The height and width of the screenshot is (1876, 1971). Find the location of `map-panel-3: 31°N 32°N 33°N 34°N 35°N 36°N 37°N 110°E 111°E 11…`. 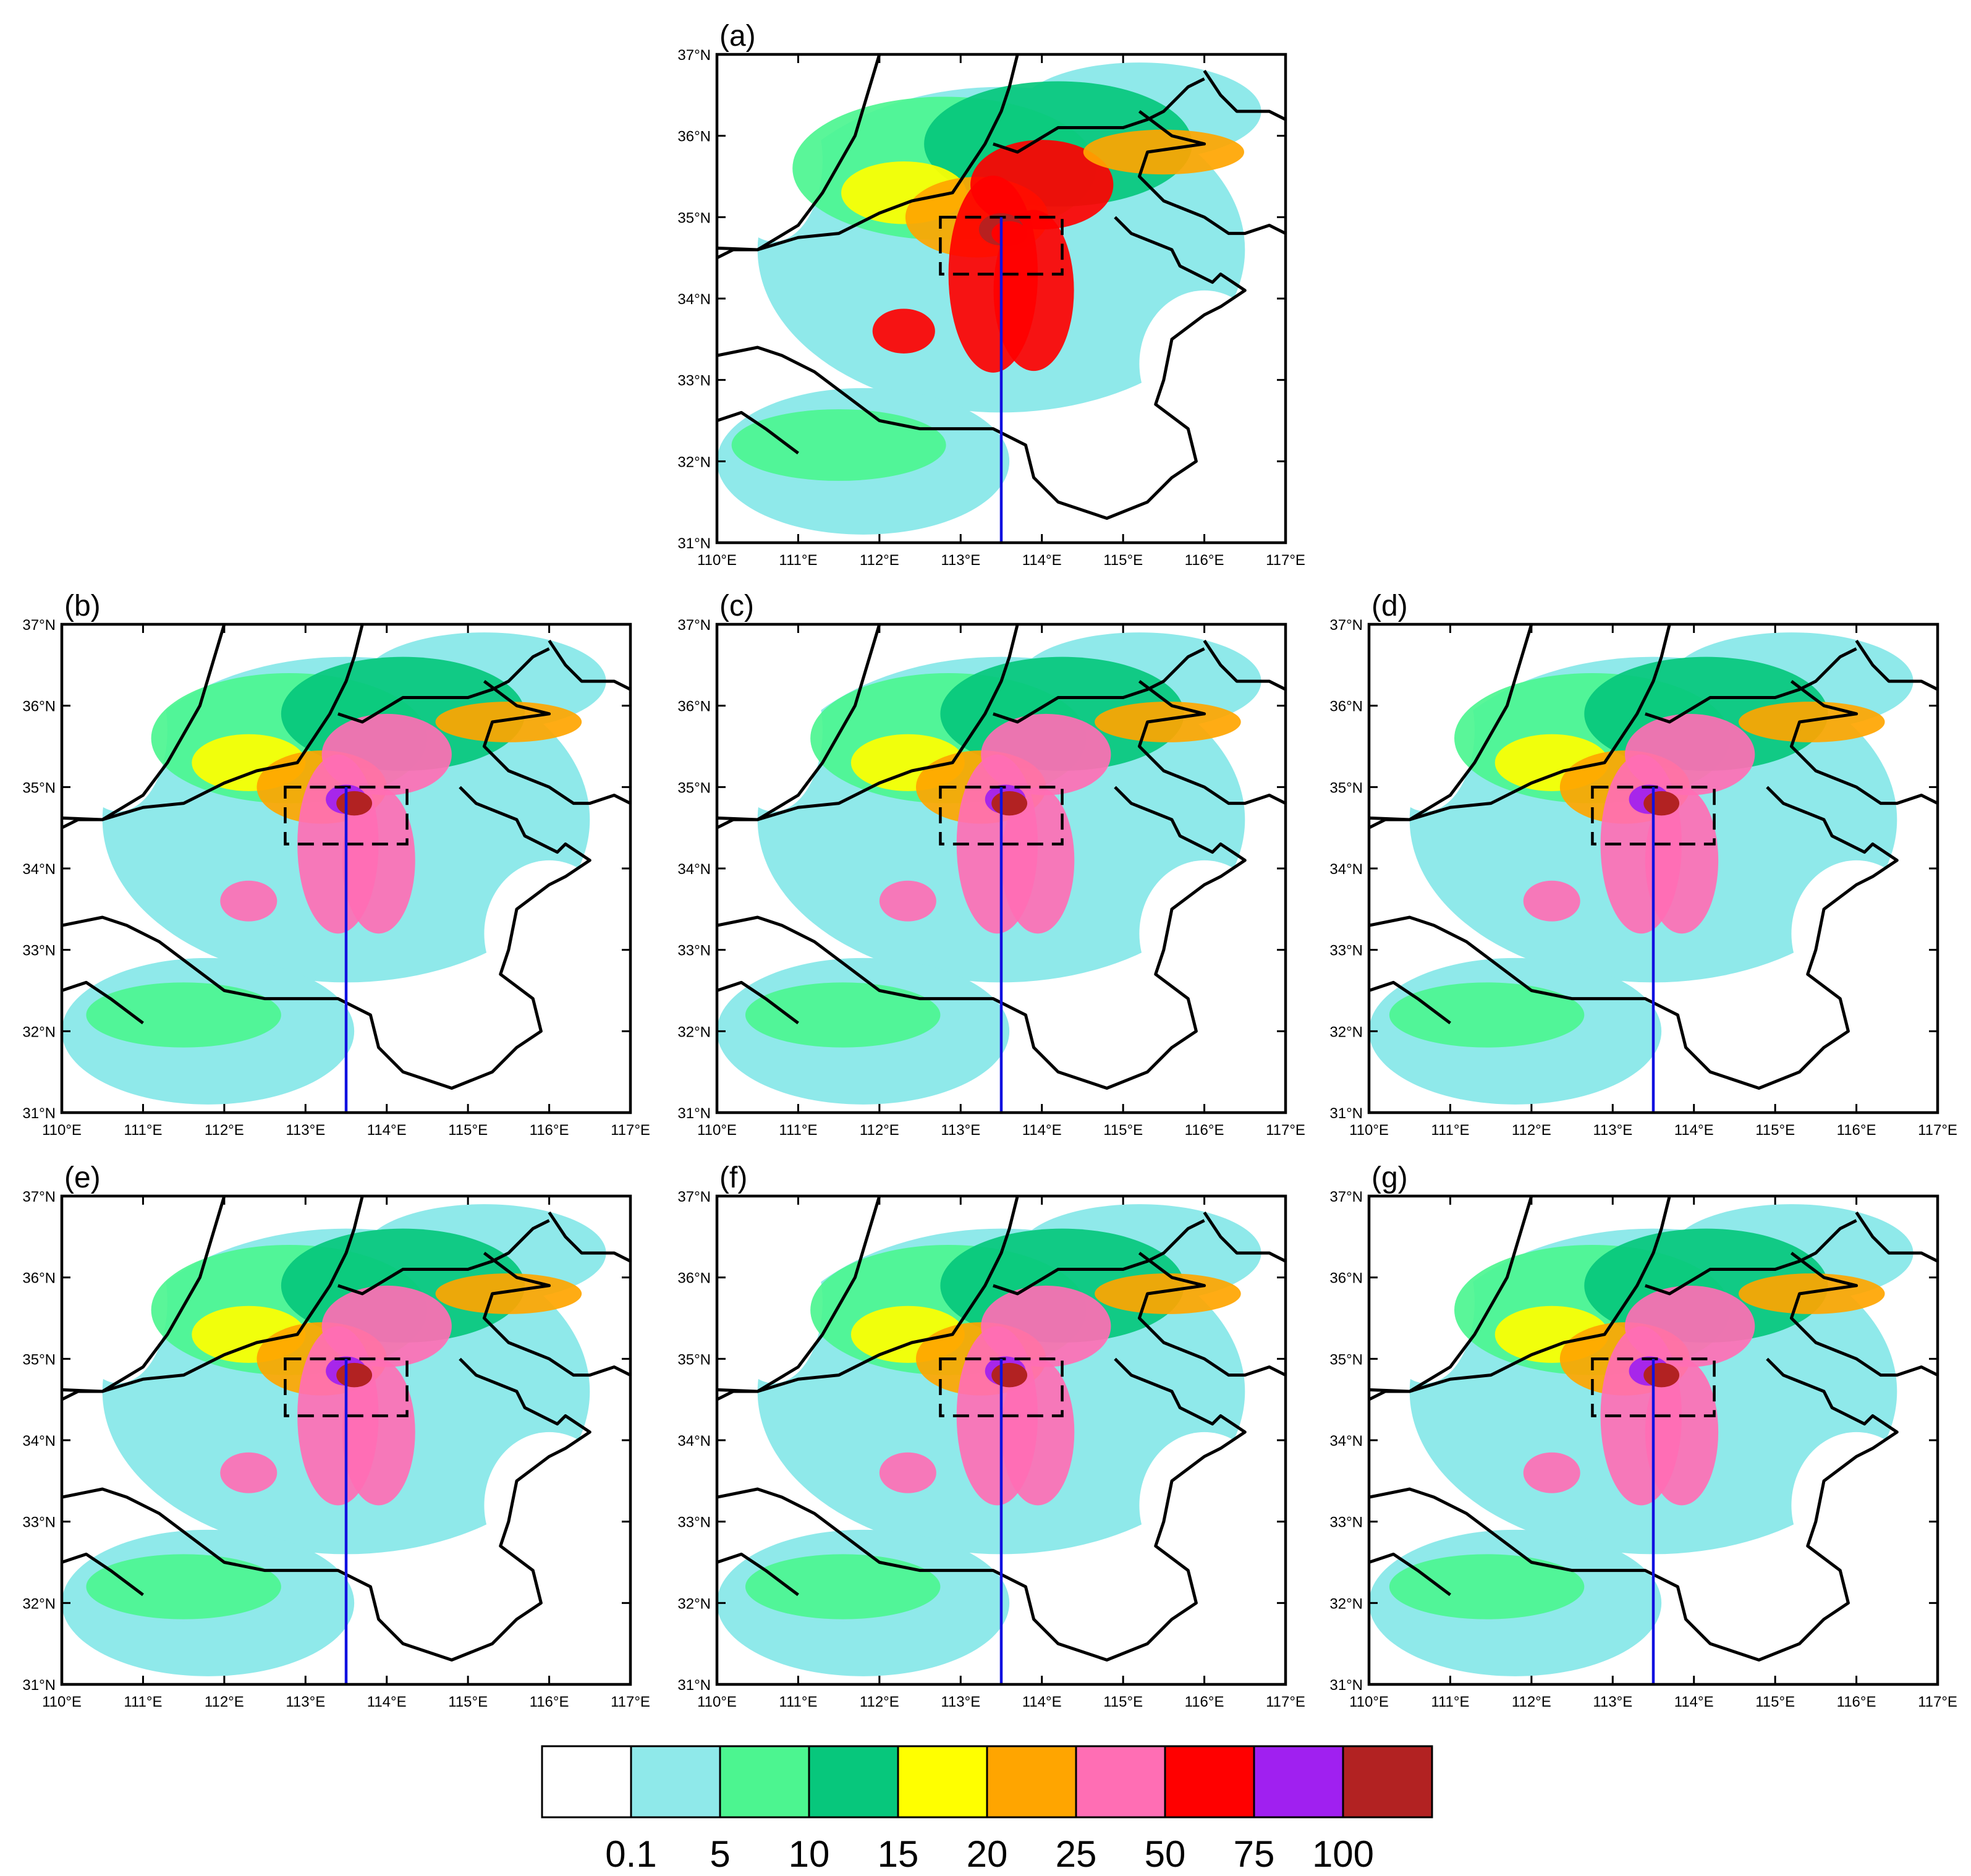

map-panel-3: 31°N 32°N 33°N 34°N 35°N 36°N 37°N 110°E 111°E 11… is located at coordinates (991, 864).